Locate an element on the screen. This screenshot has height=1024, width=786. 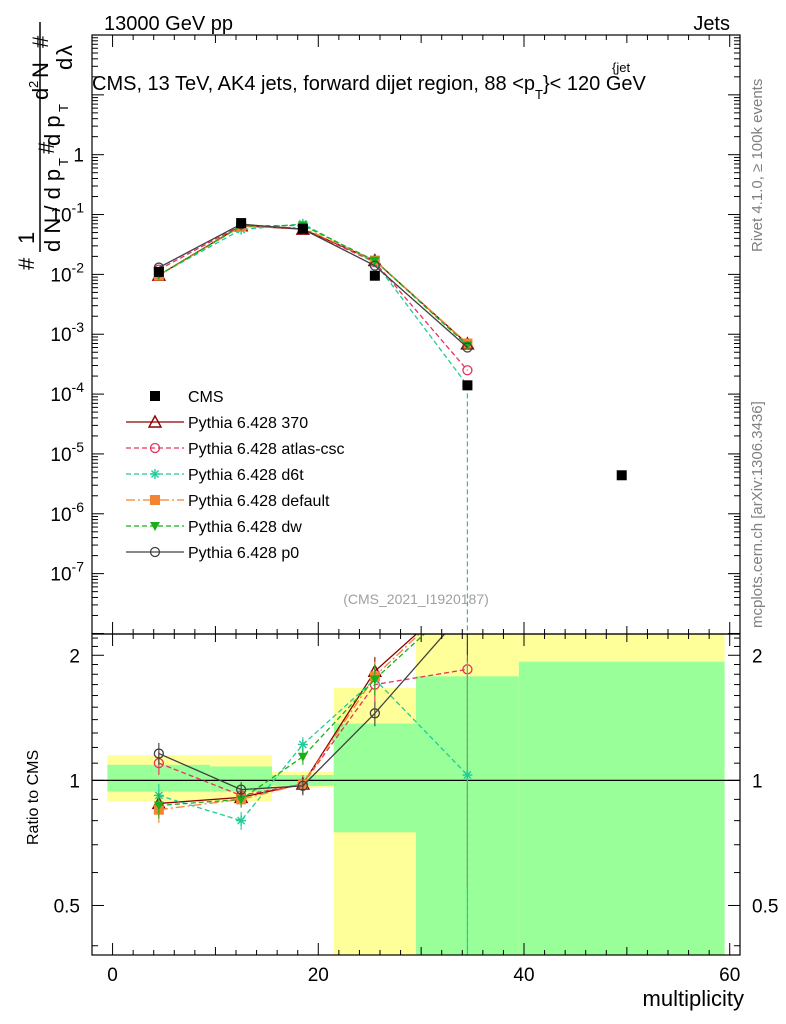
ratio-line-default is located at coordinates (289, 722).